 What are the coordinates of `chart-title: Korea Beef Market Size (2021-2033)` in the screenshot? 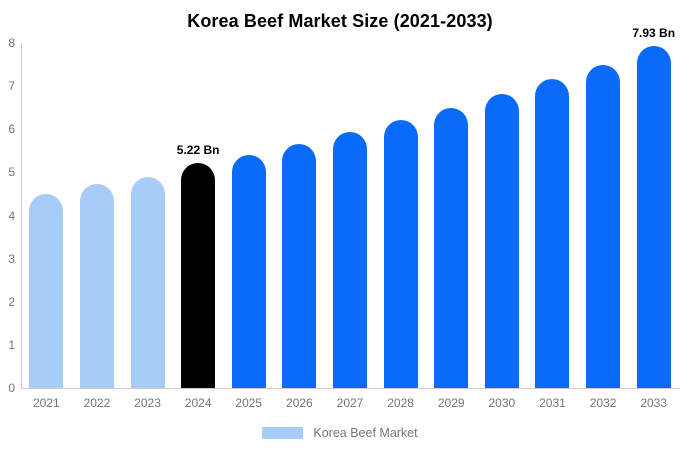 It's located at (340, 21).